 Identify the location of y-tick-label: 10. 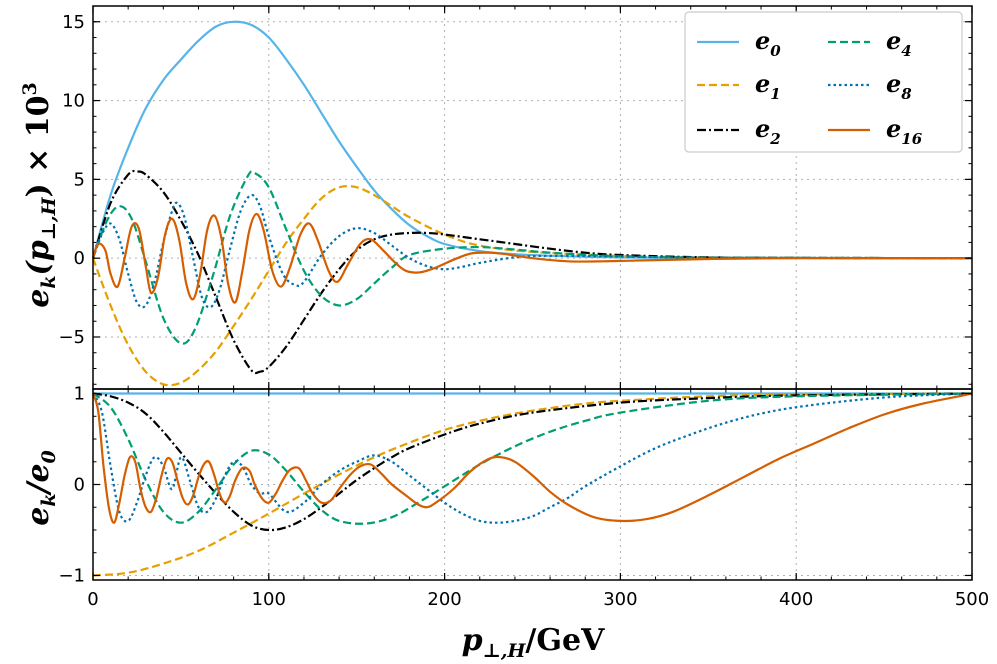
(73, 101).